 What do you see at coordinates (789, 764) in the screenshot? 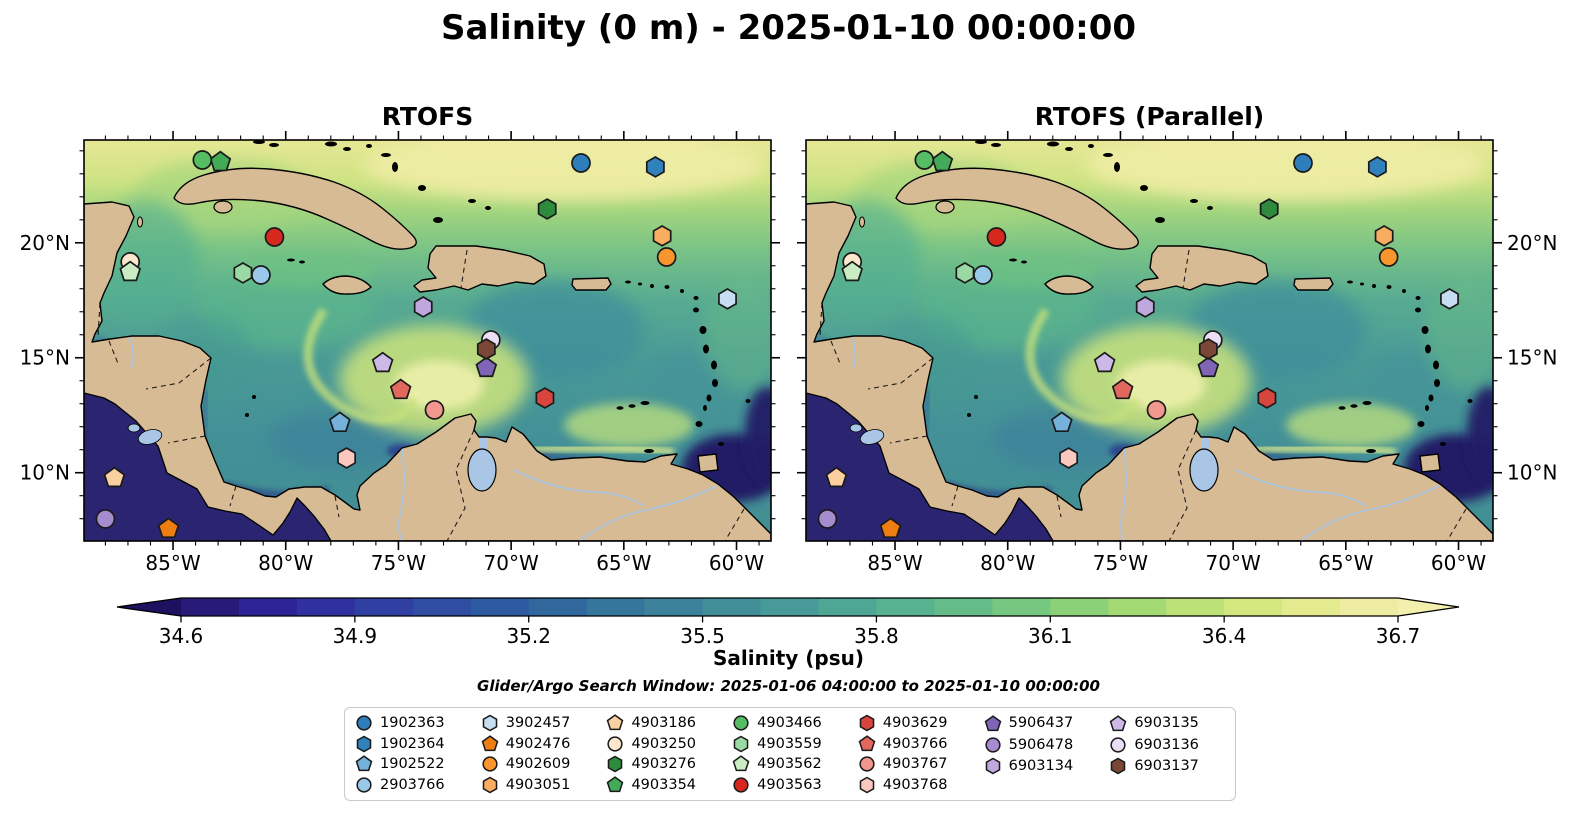
I see `legend-label: 4903562` at bounding box center [789, 764].